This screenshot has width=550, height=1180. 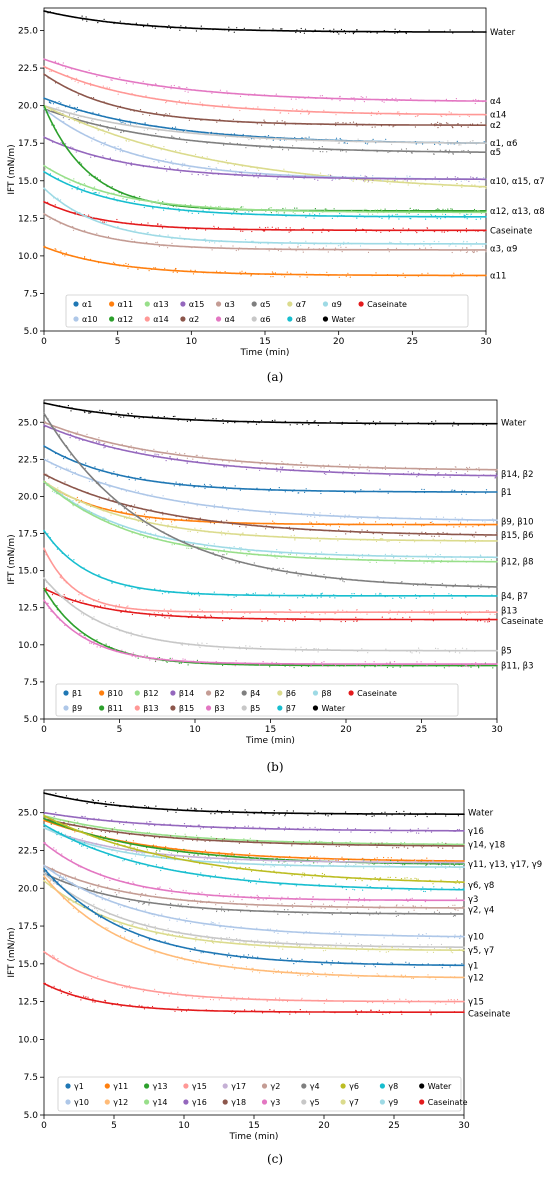 I want to click on legend-entry: α15, so click(x=196, y=304).